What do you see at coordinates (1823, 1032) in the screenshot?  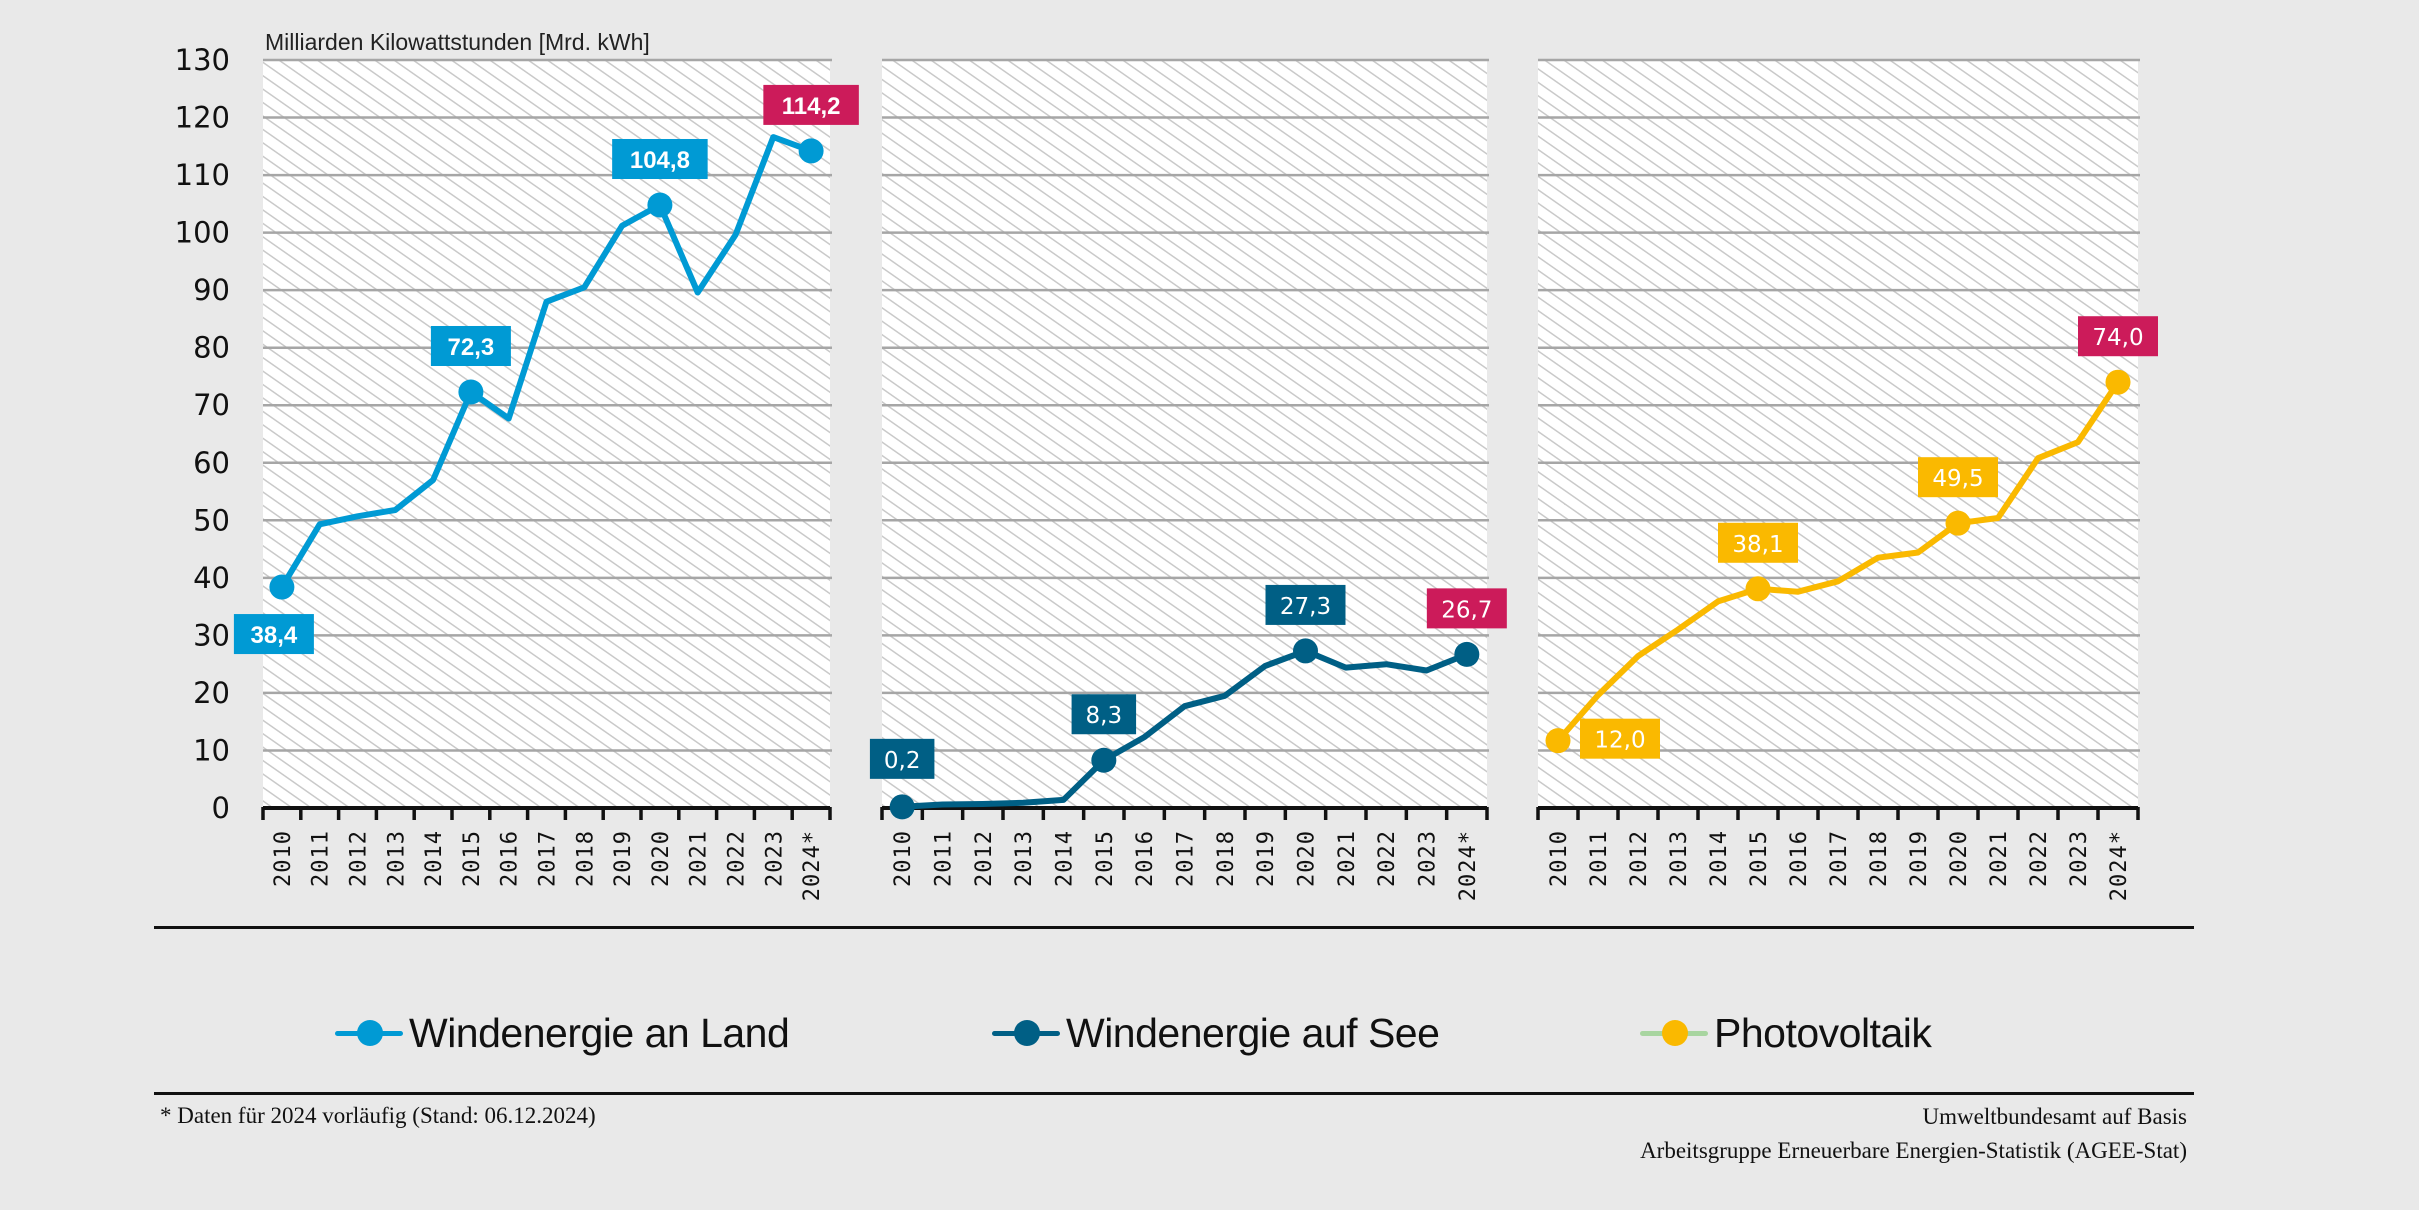 I see `legend-label: Photovoltaik` at bounding box center [1823, 1032].